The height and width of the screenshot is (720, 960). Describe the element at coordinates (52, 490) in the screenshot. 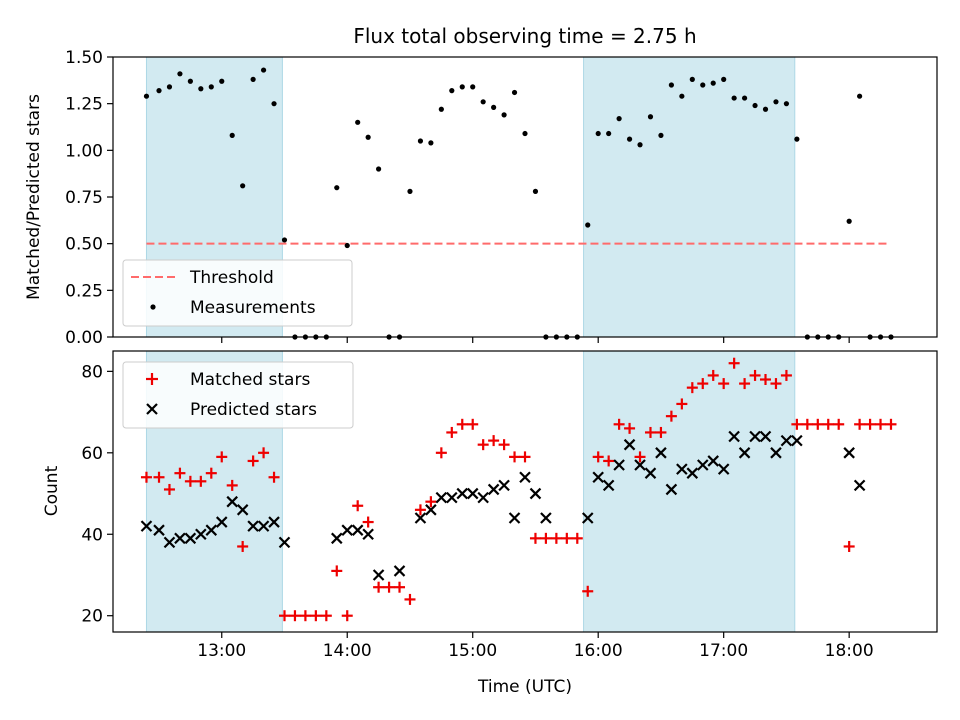

I see `count-y-axis-label: Count` at that location.